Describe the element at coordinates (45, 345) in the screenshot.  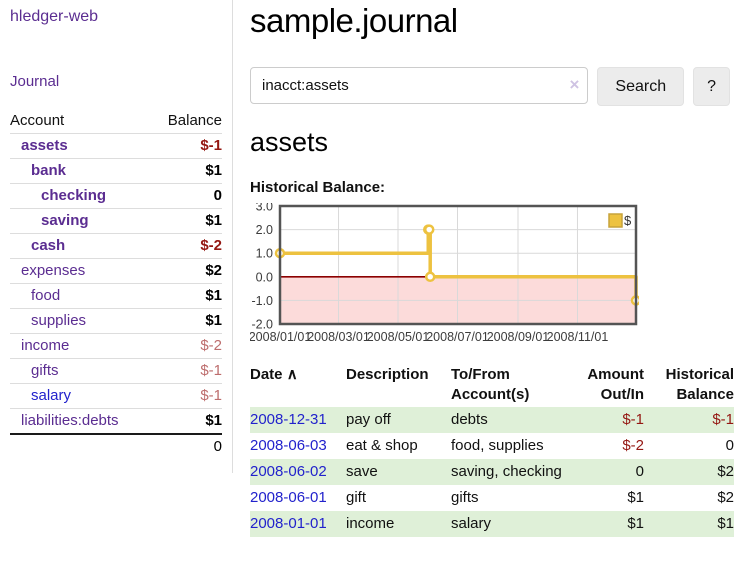
I see `account-link-income: income` at that location.